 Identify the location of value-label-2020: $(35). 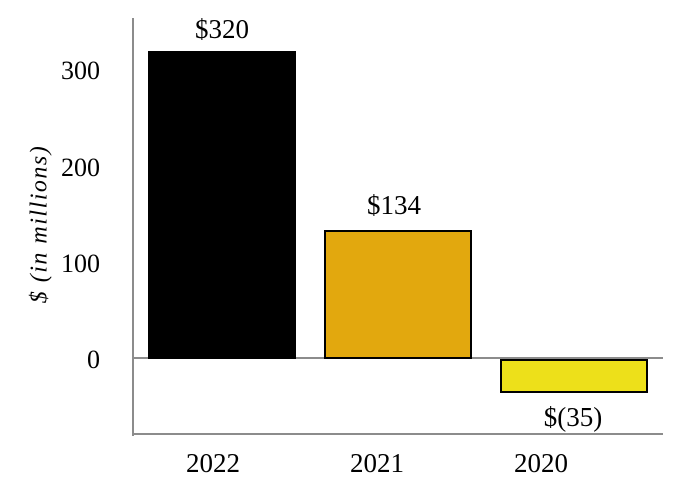
(573, 417).